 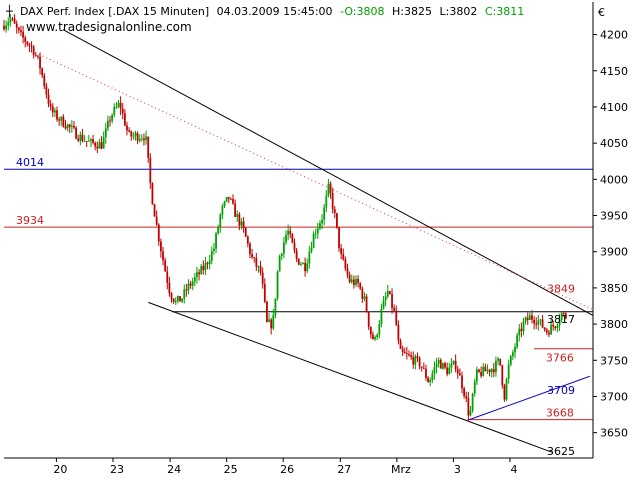 What do you see at coordinates (614, 179) in the screenshot?
I see `y-tick-label: 4000` at bounding box center [614, 179].